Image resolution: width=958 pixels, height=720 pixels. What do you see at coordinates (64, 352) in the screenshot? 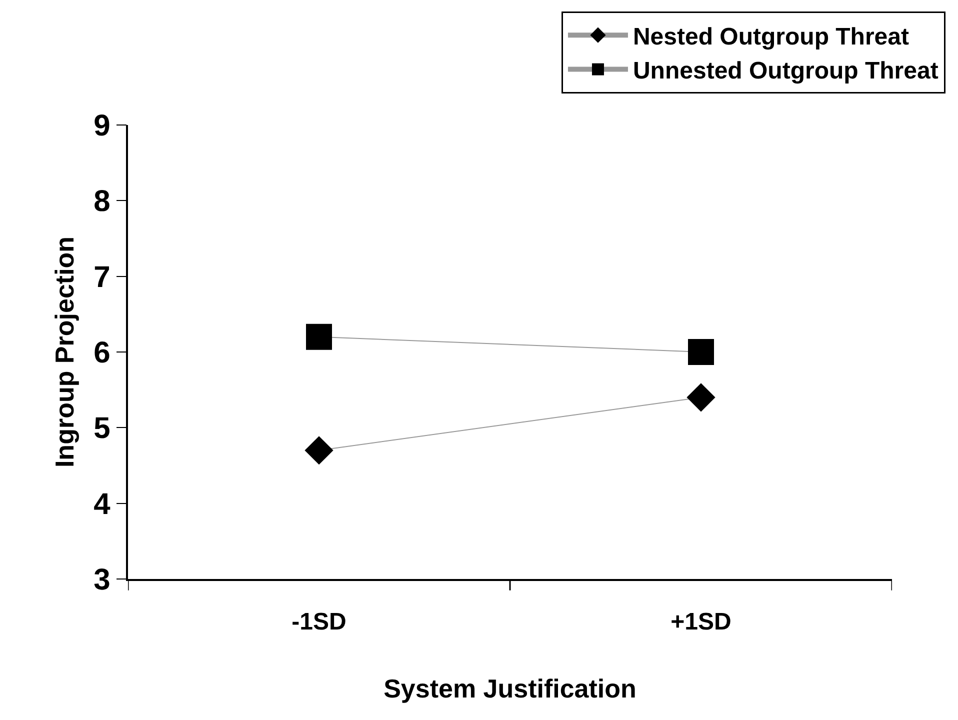
I see `y-axis-title: Ingroup Projection` at bounding box center [64, 352].